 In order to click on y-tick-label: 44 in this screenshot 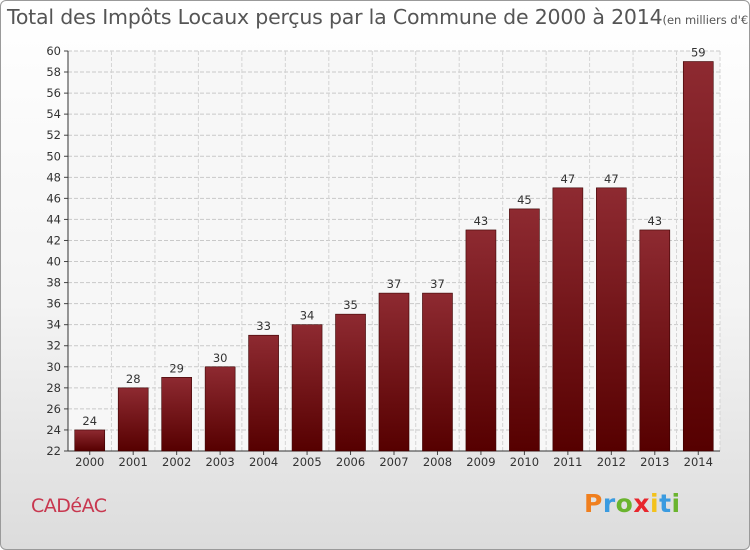, I will do `click(53, 219)`.